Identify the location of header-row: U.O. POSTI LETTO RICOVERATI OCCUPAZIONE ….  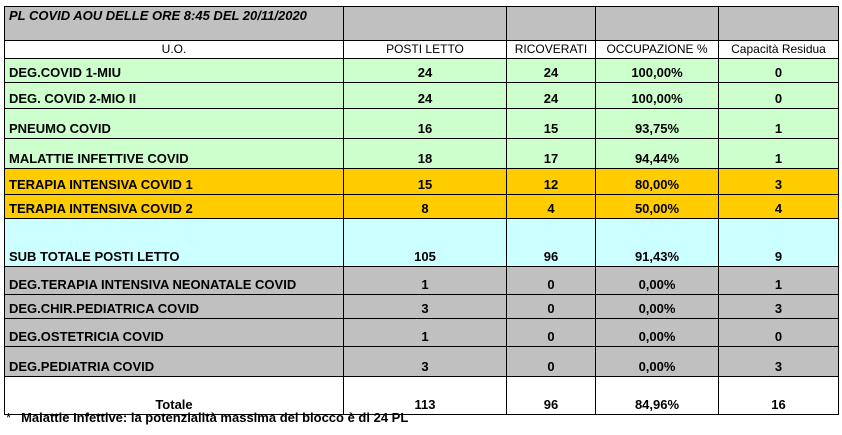
(421, 49).